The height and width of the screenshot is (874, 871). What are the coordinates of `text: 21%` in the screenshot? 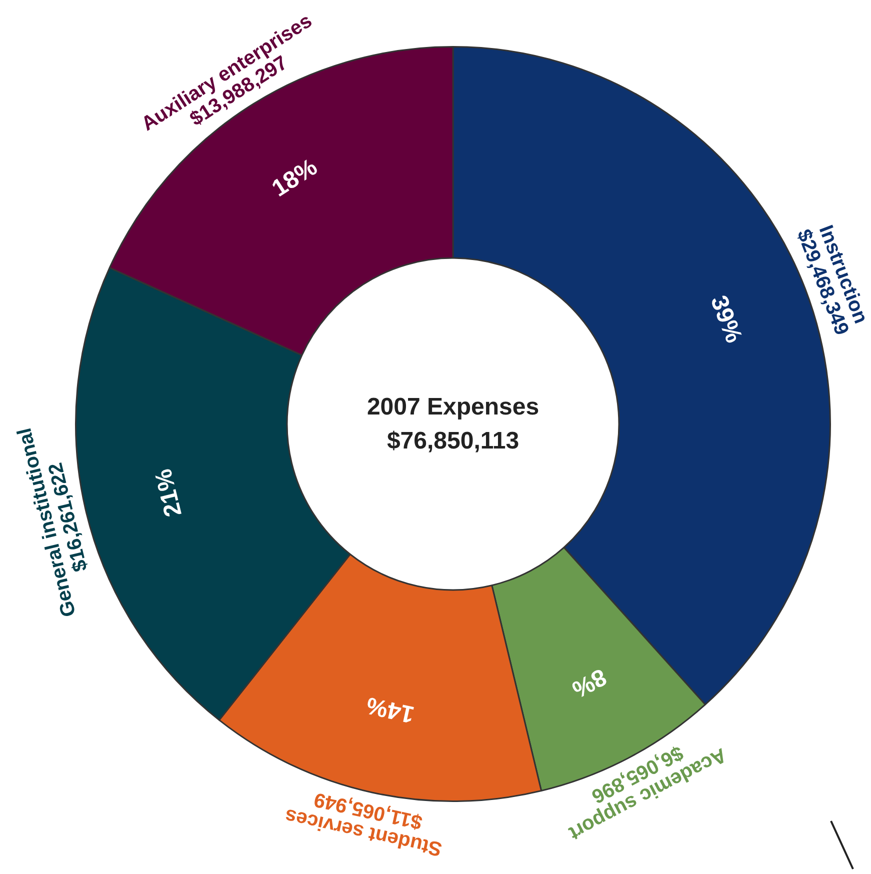 It's located at (169, 493).